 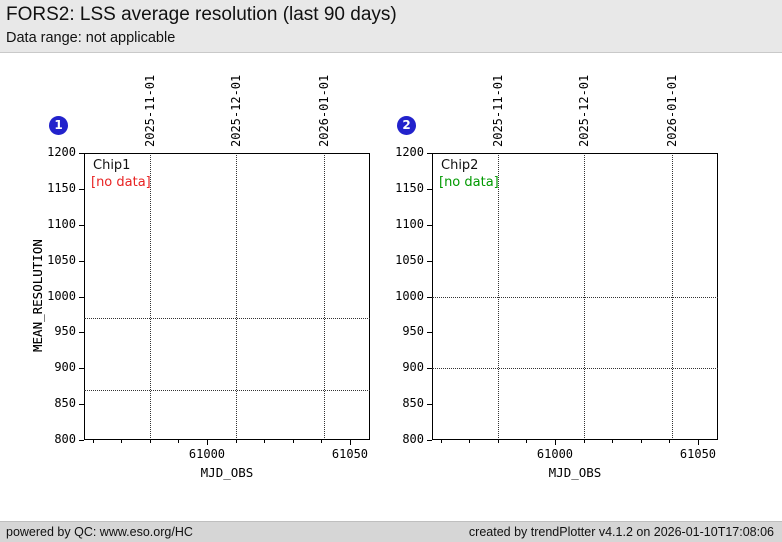 What do you see at coordinates (37, 295) in the screenshot?
I see `y-axis-label: MEAN_RESOLUTION` at bounding box center [37, 295].